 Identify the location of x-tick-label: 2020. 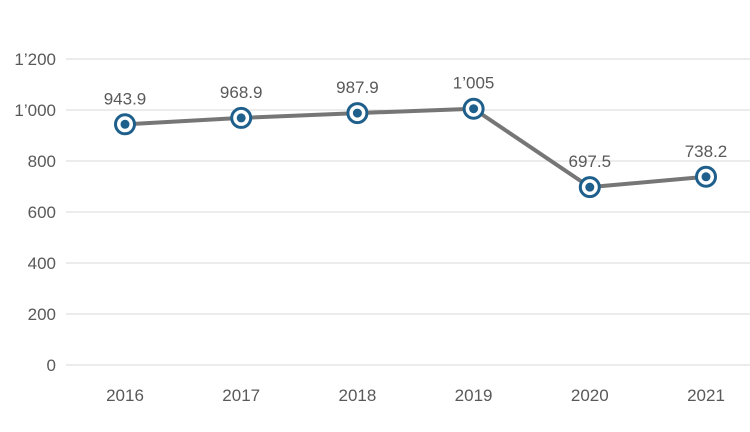
(590, 395).